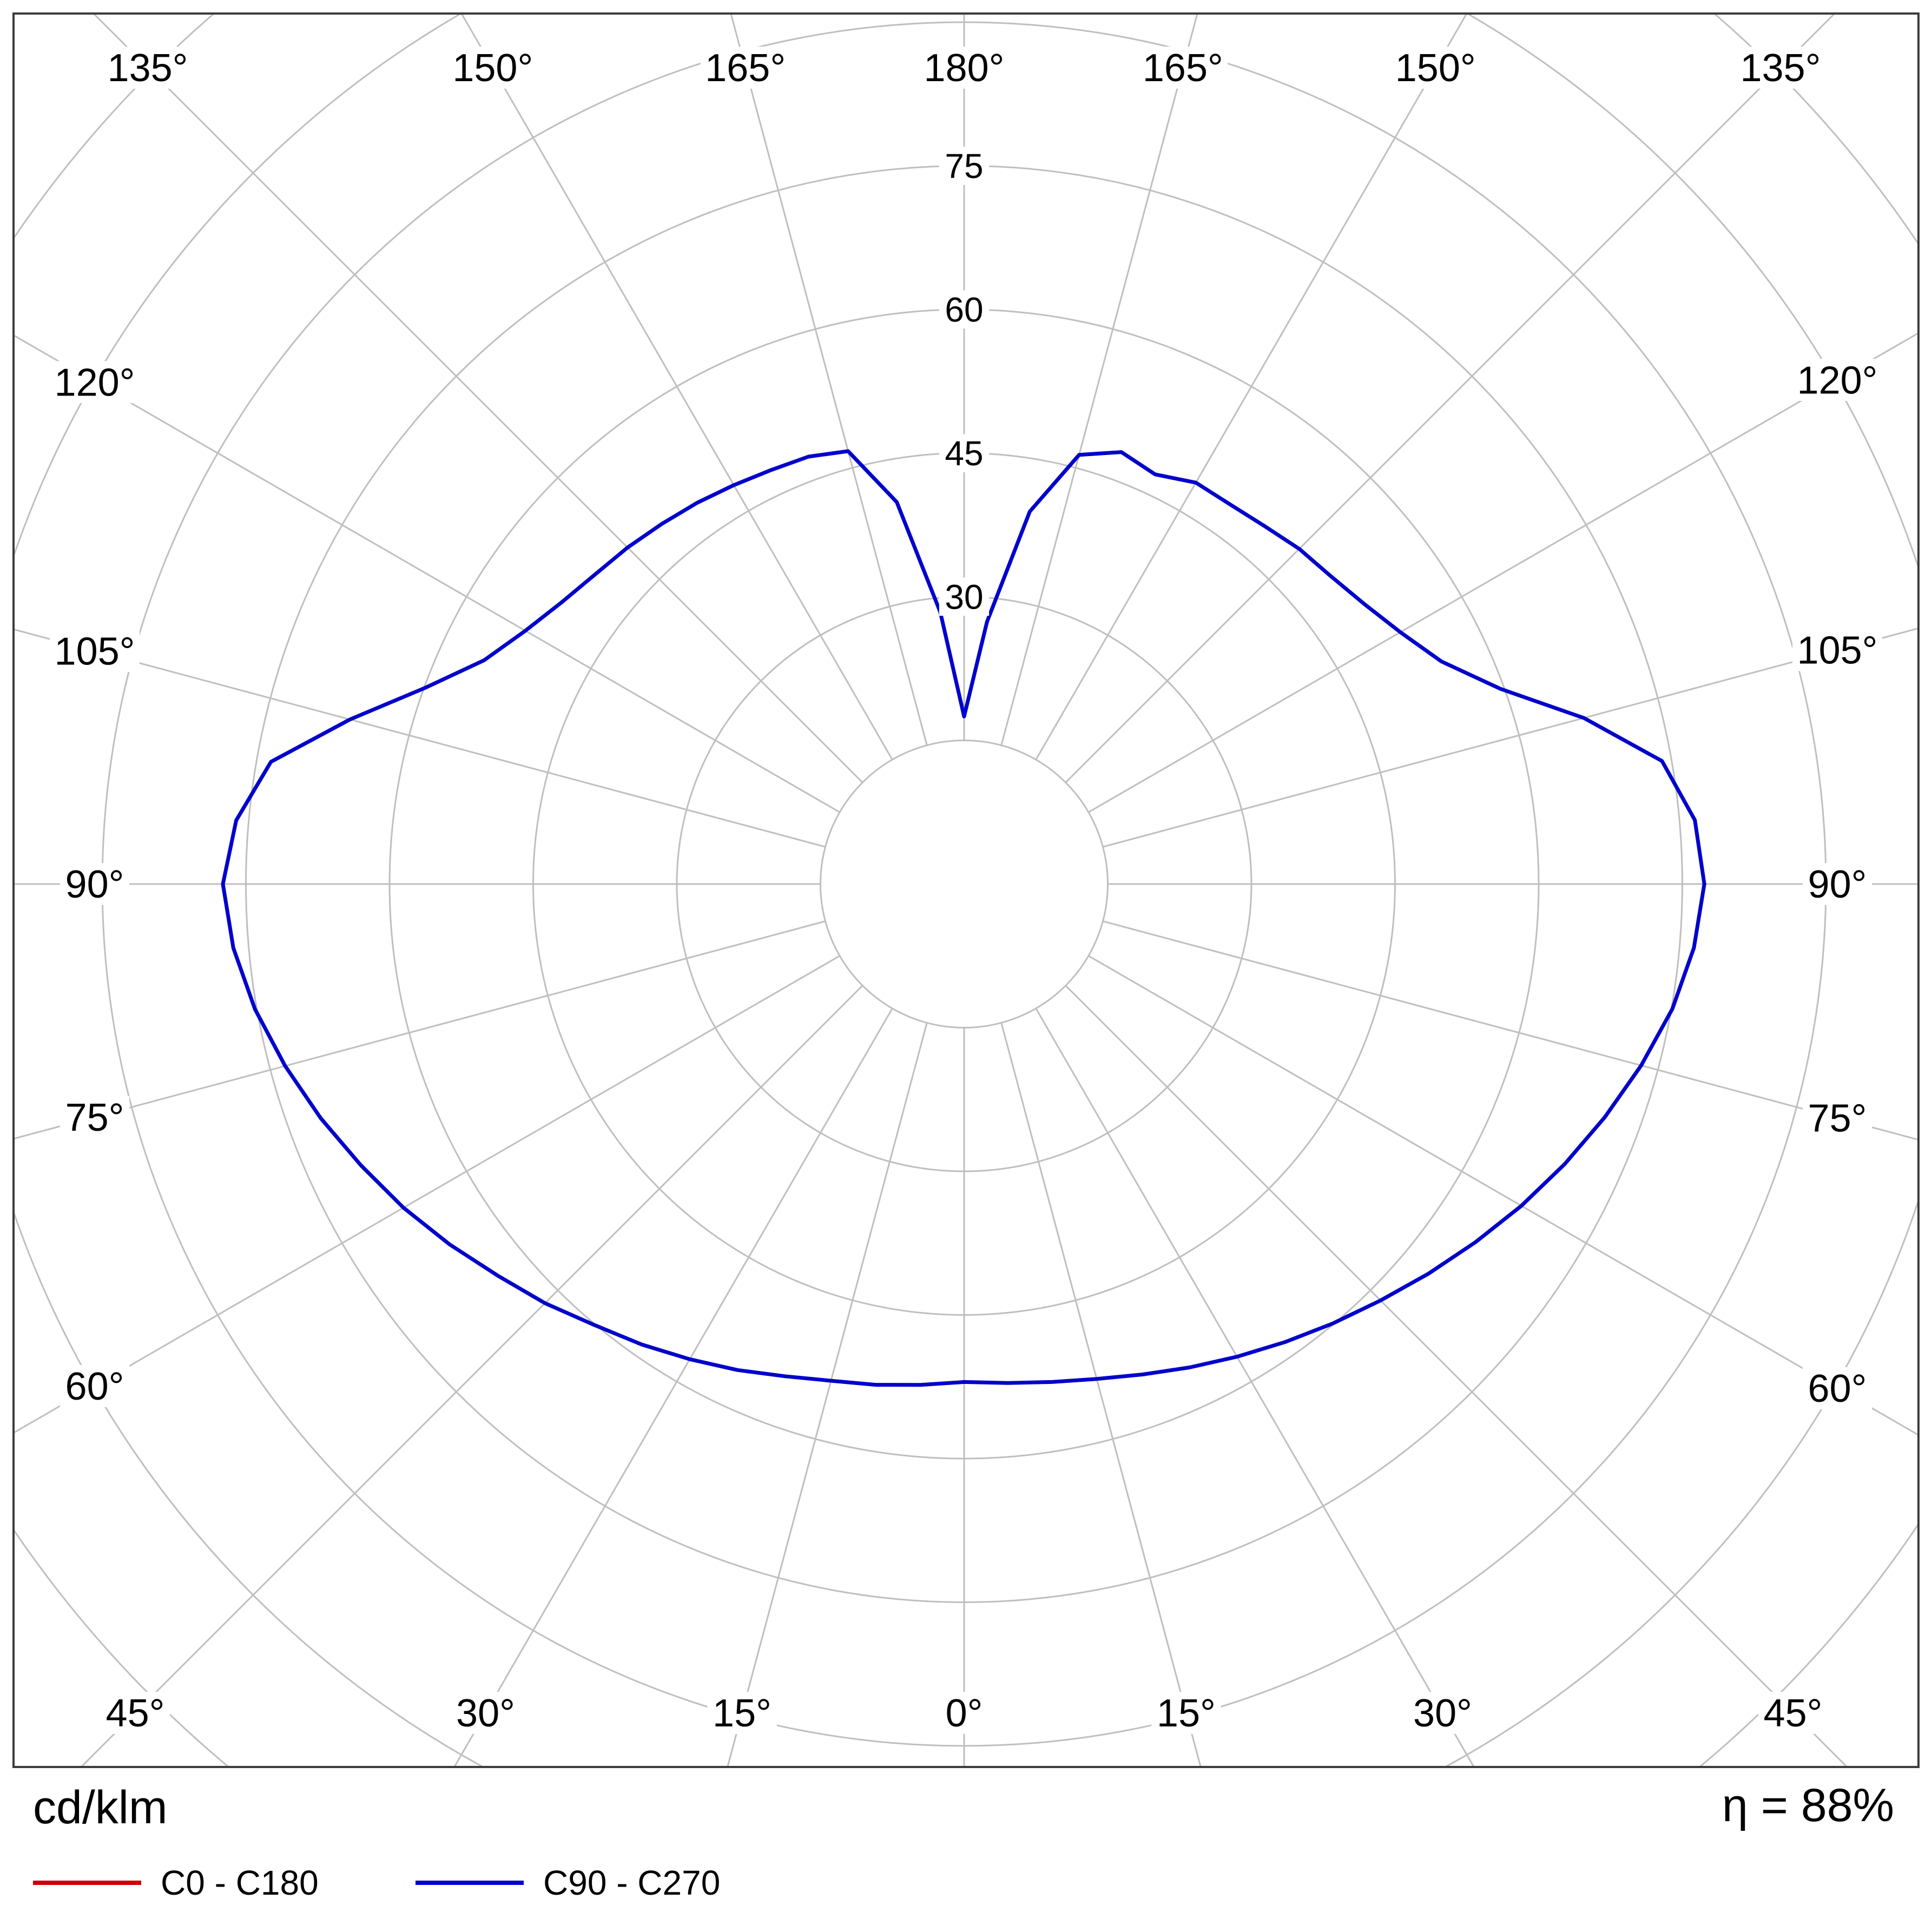 This screenshot has height=1932, width=1932. I want to click on legend-item-c90-c270: C90 - C270, so click(568, 1882).